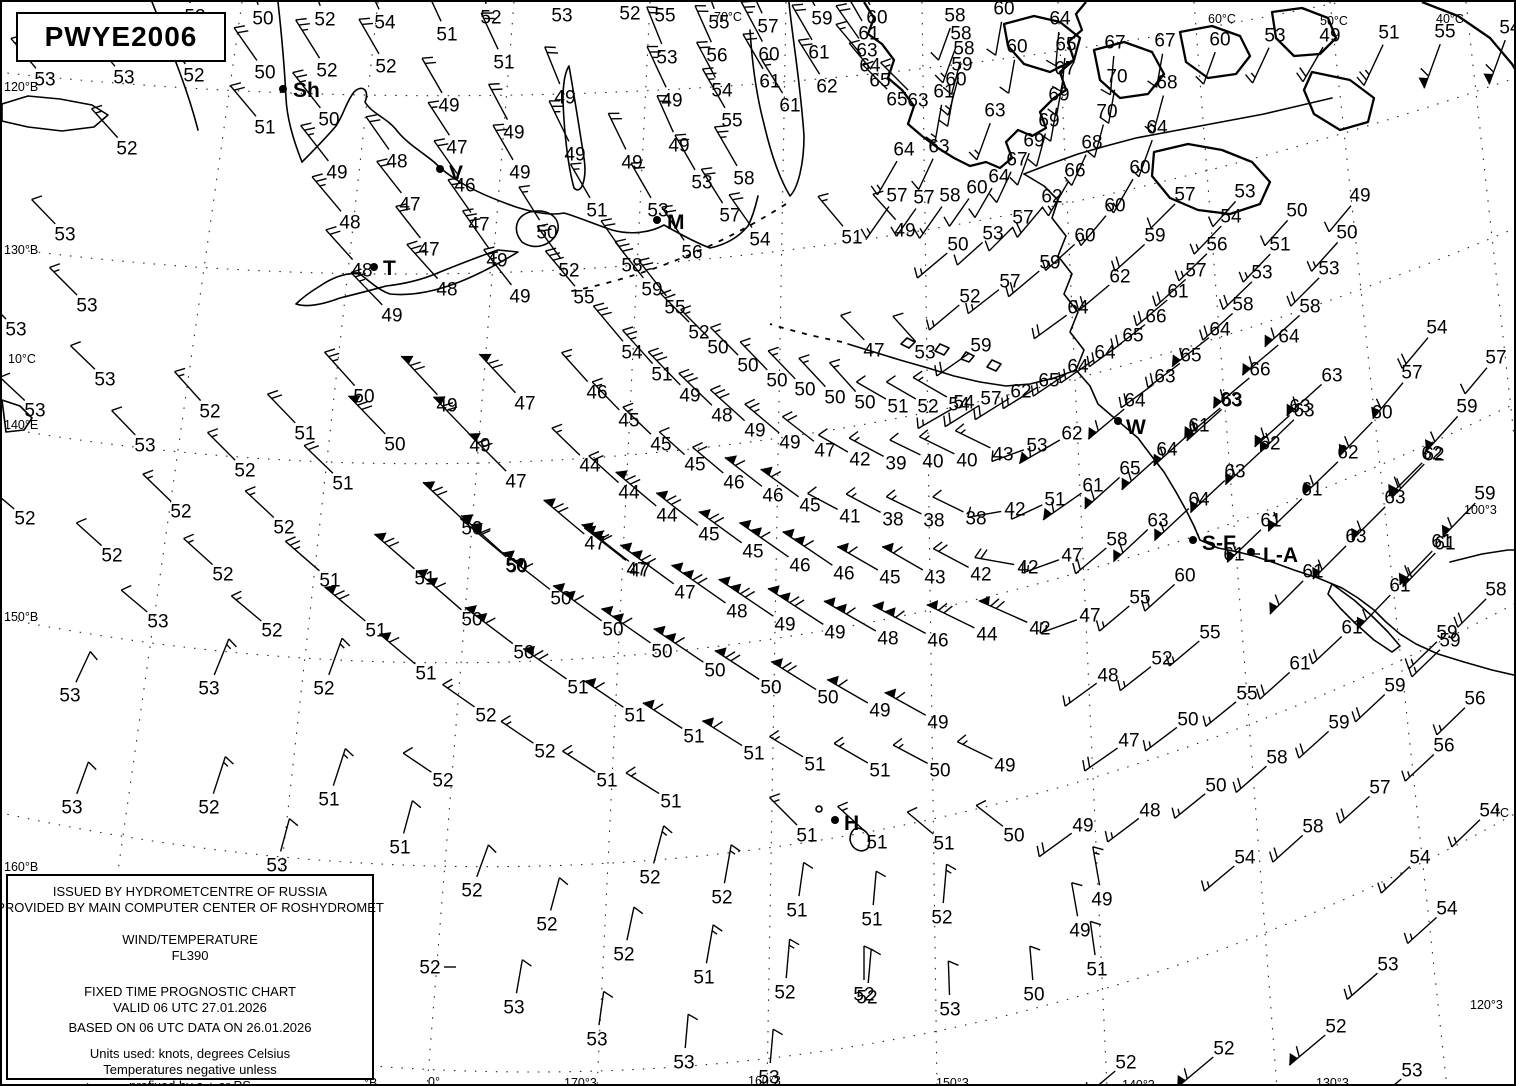 The width and height of the screenshot is (1516, 1086). Describe the element at coordinates (1379, 788) in the screenshot. I see `svg-text: 57` at that location.